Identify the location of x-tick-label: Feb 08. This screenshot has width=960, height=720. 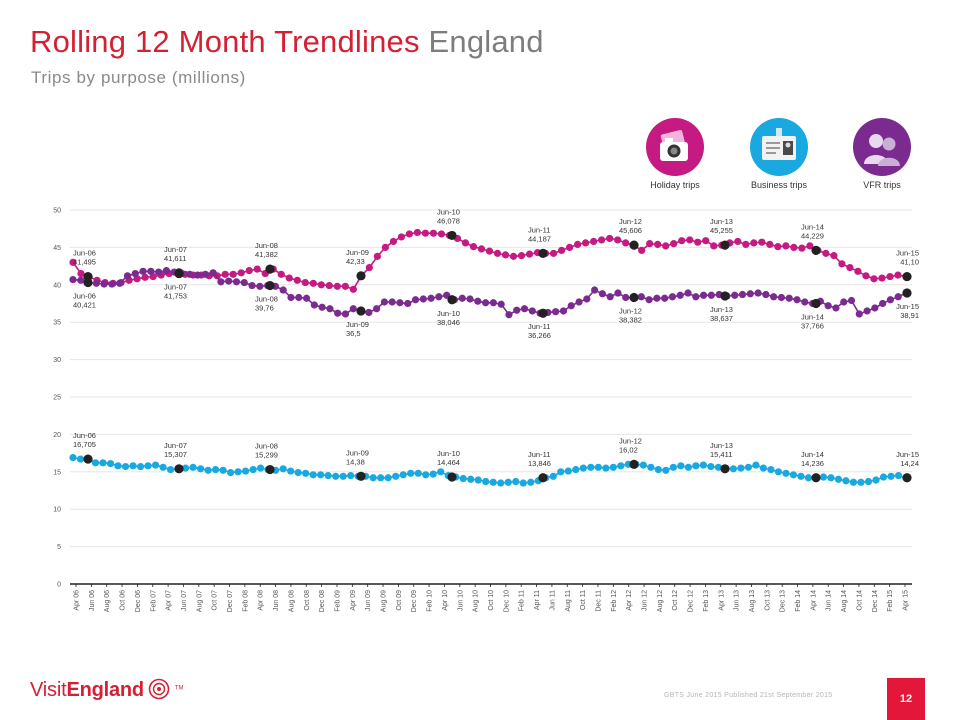
(245, 601).